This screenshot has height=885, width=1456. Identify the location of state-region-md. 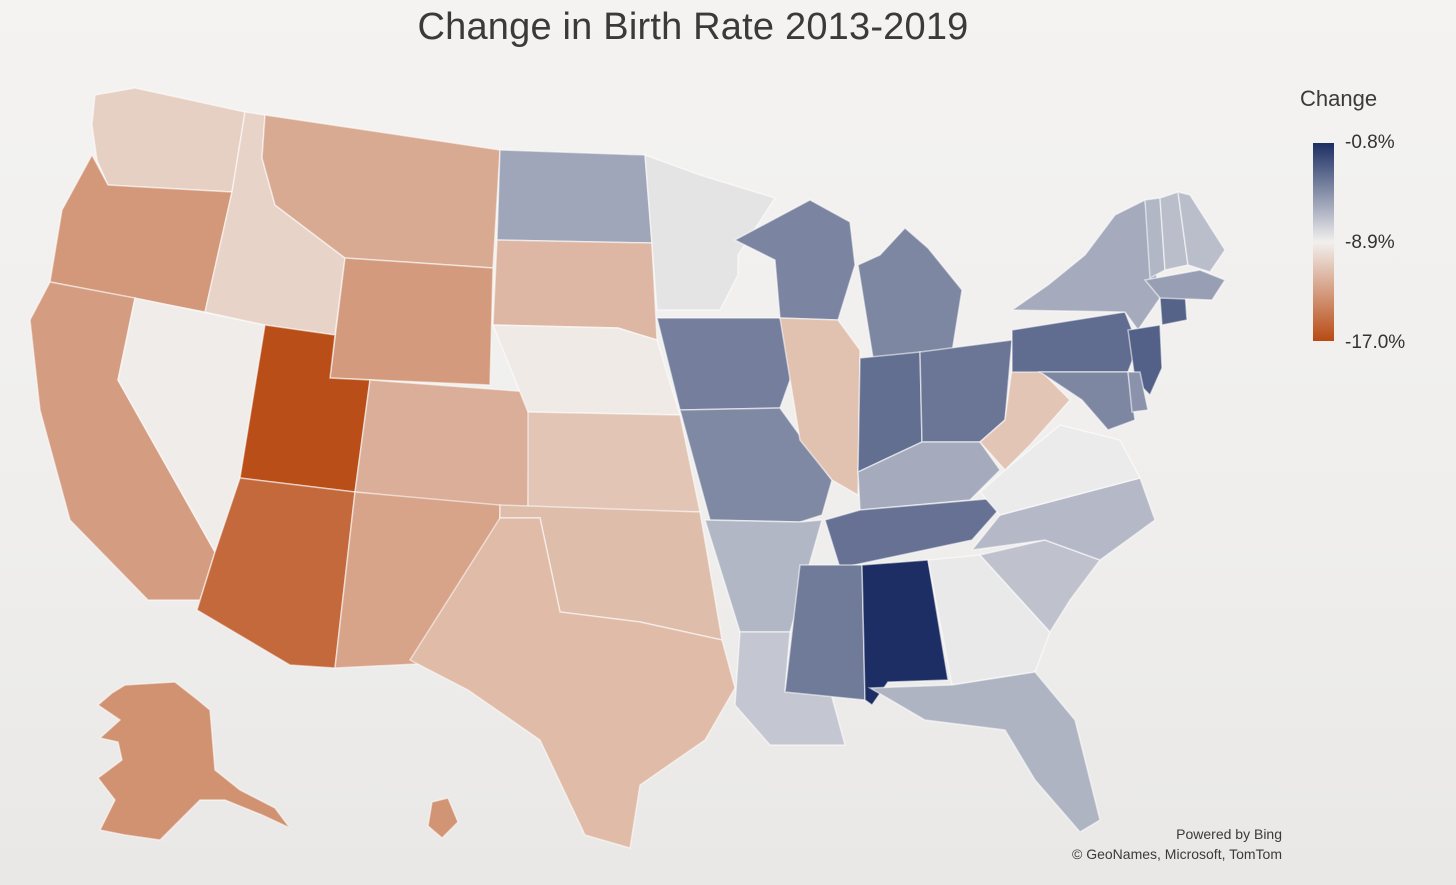
(1086, 401).